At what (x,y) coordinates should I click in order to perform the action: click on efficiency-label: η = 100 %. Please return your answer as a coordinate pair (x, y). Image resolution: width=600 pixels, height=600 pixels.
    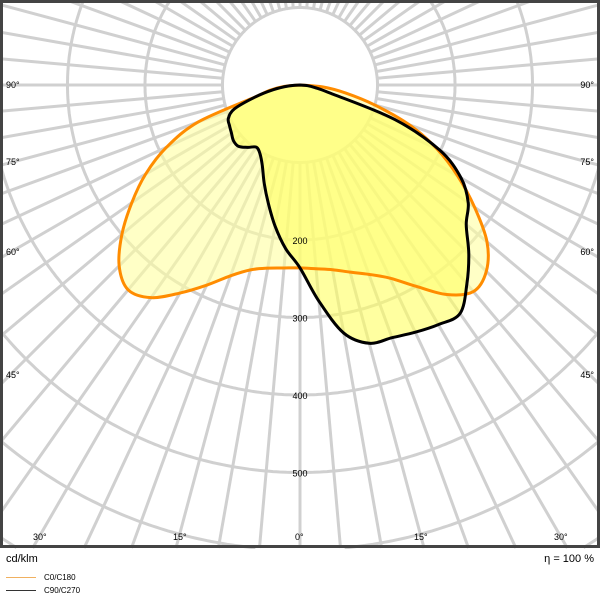
    Looking at the image, I should click on (569, 559).